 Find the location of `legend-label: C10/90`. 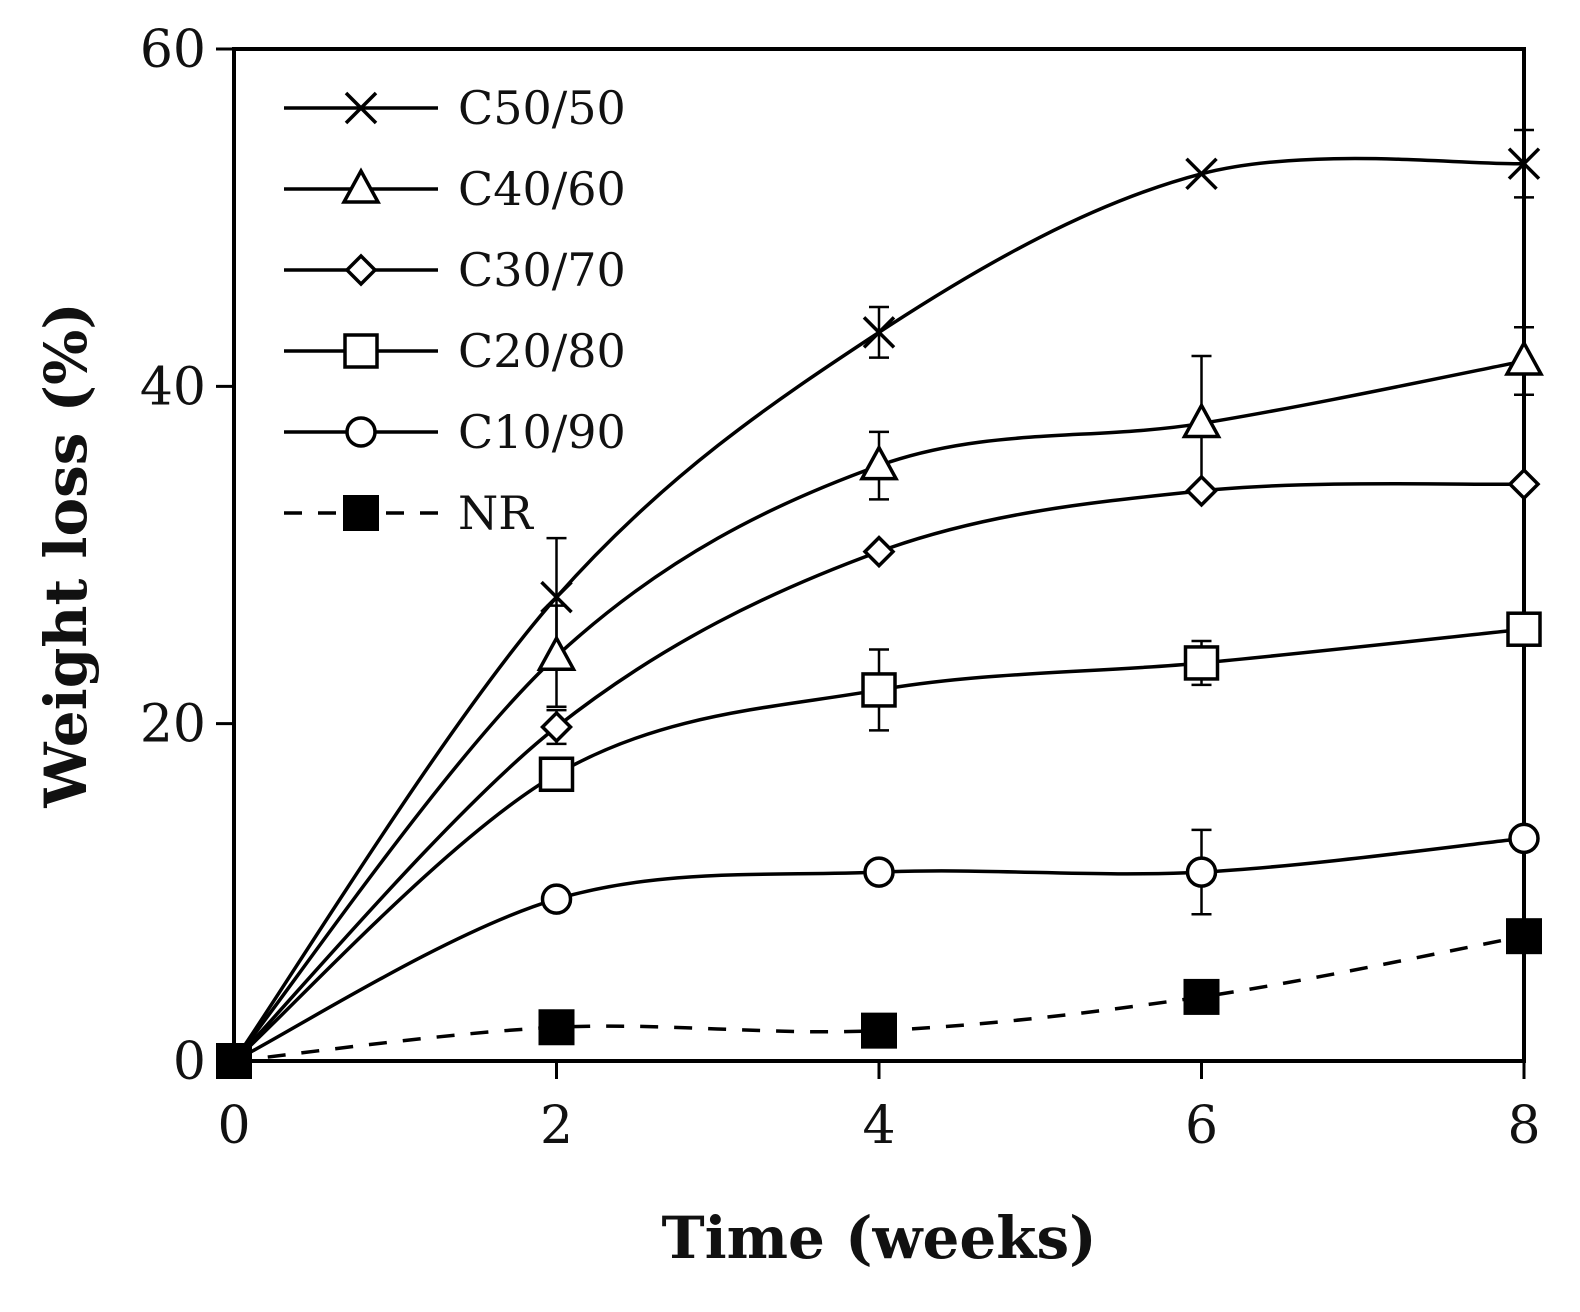

legend-label: C10/90 is located at coordinates (542, 432).